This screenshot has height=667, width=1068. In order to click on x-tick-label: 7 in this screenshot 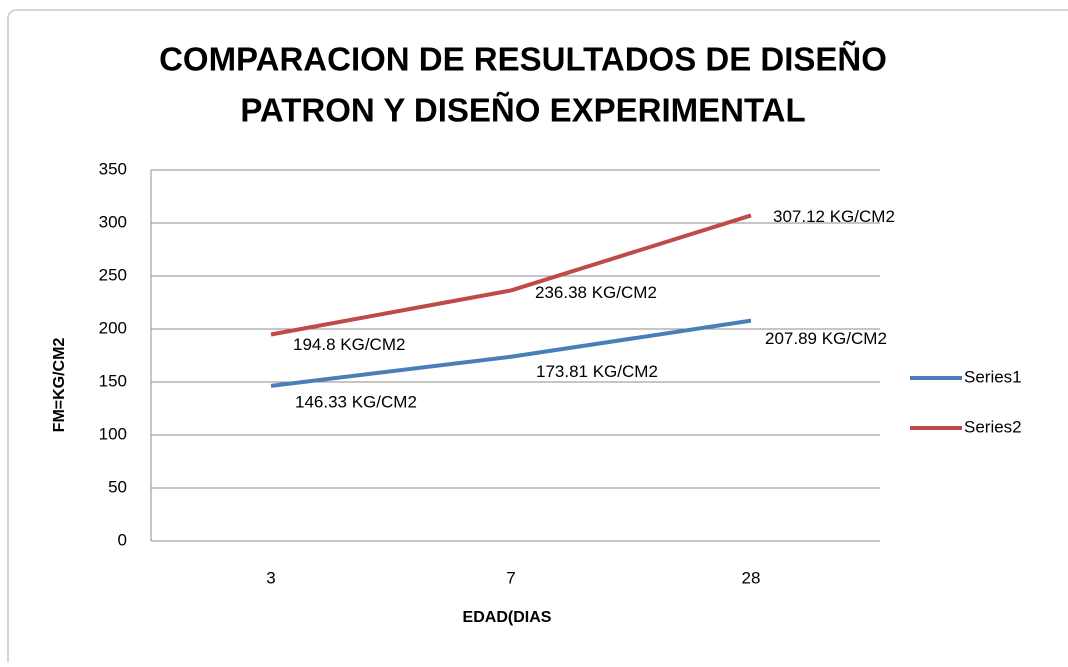, I will do `click(510, 577)`.